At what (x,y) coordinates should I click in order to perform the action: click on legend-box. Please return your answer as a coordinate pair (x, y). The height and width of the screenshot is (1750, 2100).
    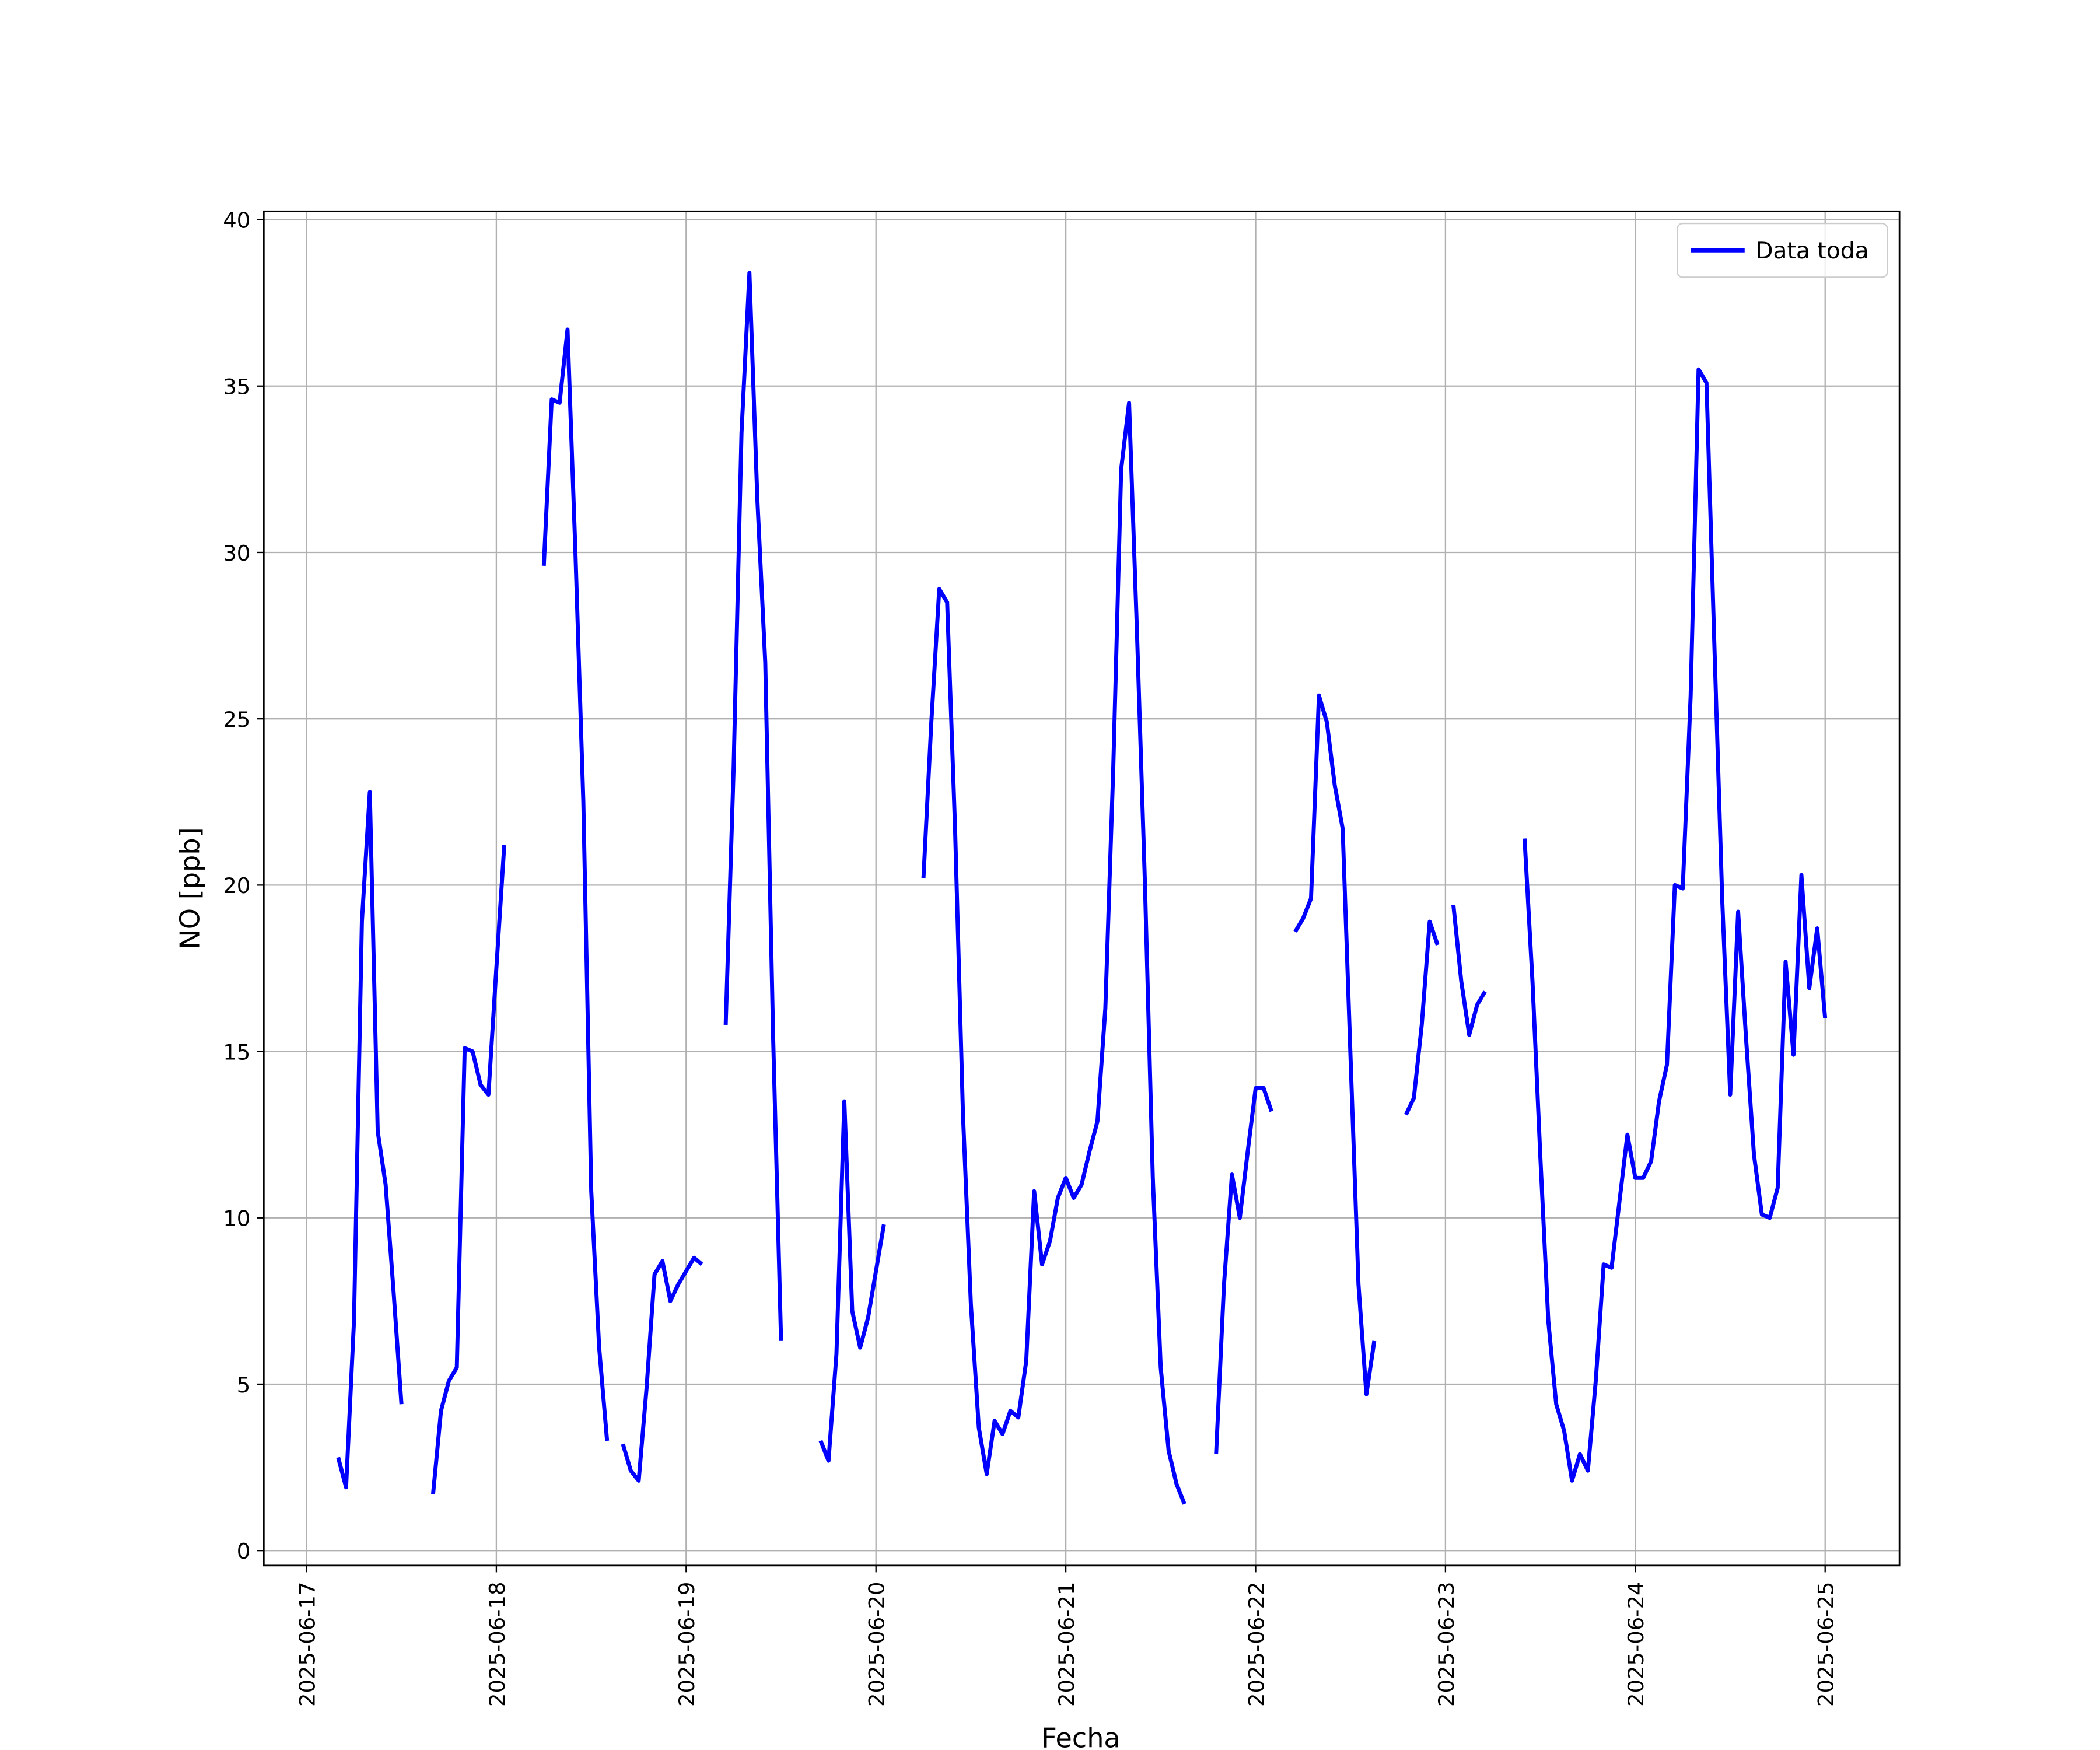
    Looking at the image, I should click on (1782, 250).